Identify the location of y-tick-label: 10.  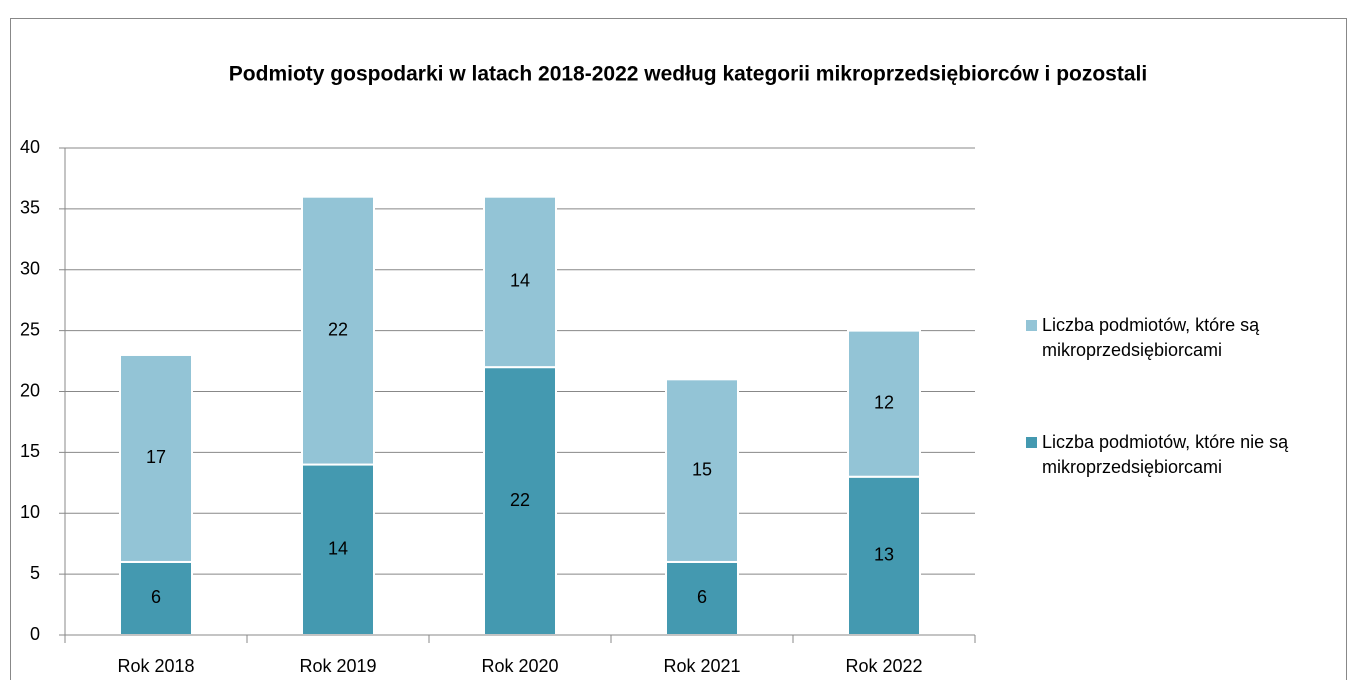
(30, 512).